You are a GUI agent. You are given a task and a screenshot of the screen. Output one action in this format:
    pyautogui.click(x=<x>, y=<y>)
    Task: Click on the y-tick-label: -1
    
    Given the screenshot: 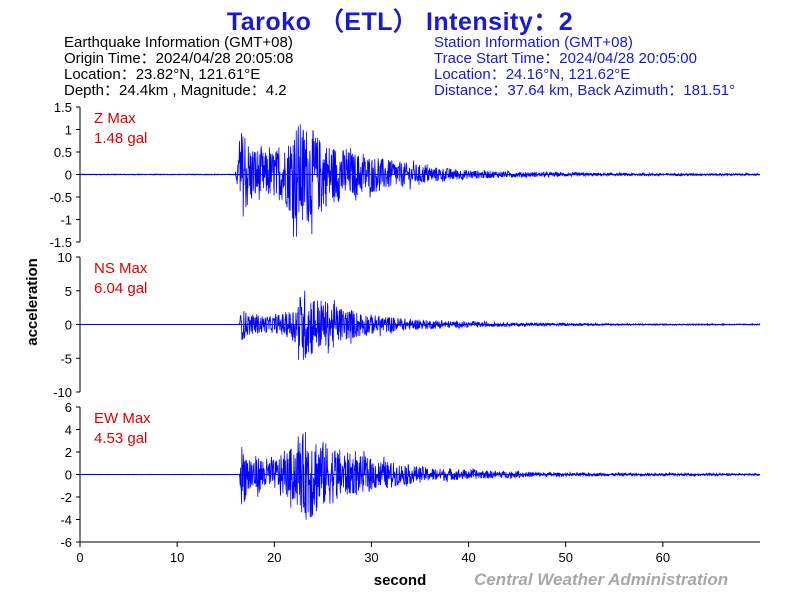 What is the action you would take?
    pyautogui.click(x=66, y=220)
    